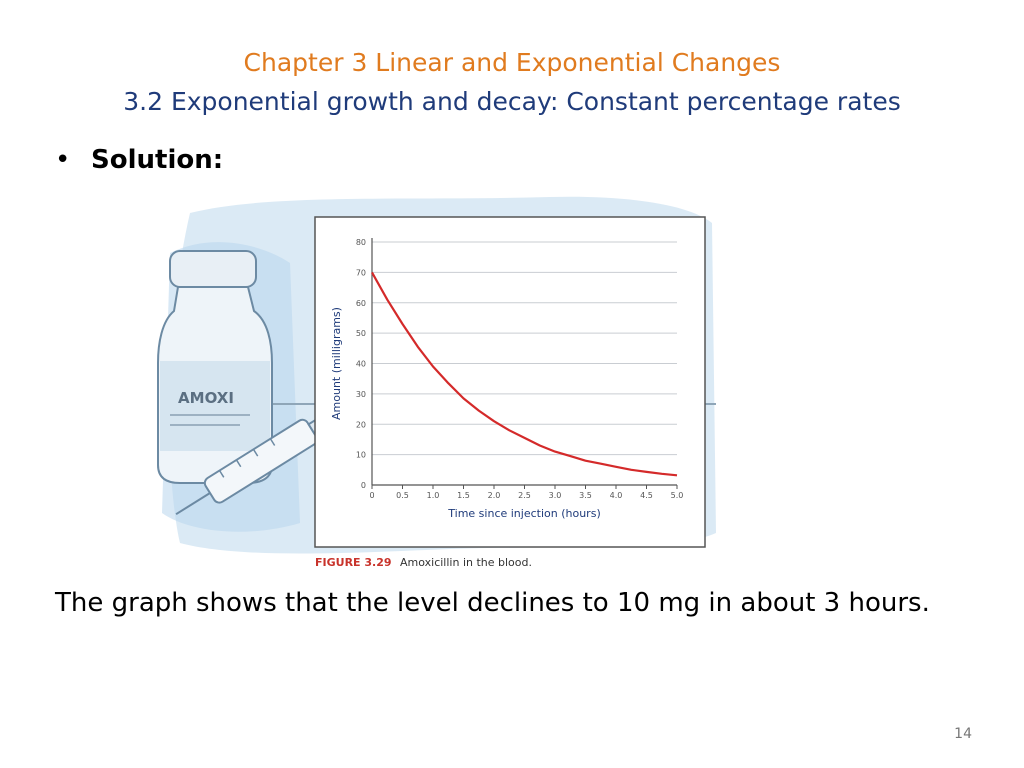  What do you see at coordinates (555, 495) in the screenshot?
I see `x-tick-label: 3.0` at bounding box center [555, 495].